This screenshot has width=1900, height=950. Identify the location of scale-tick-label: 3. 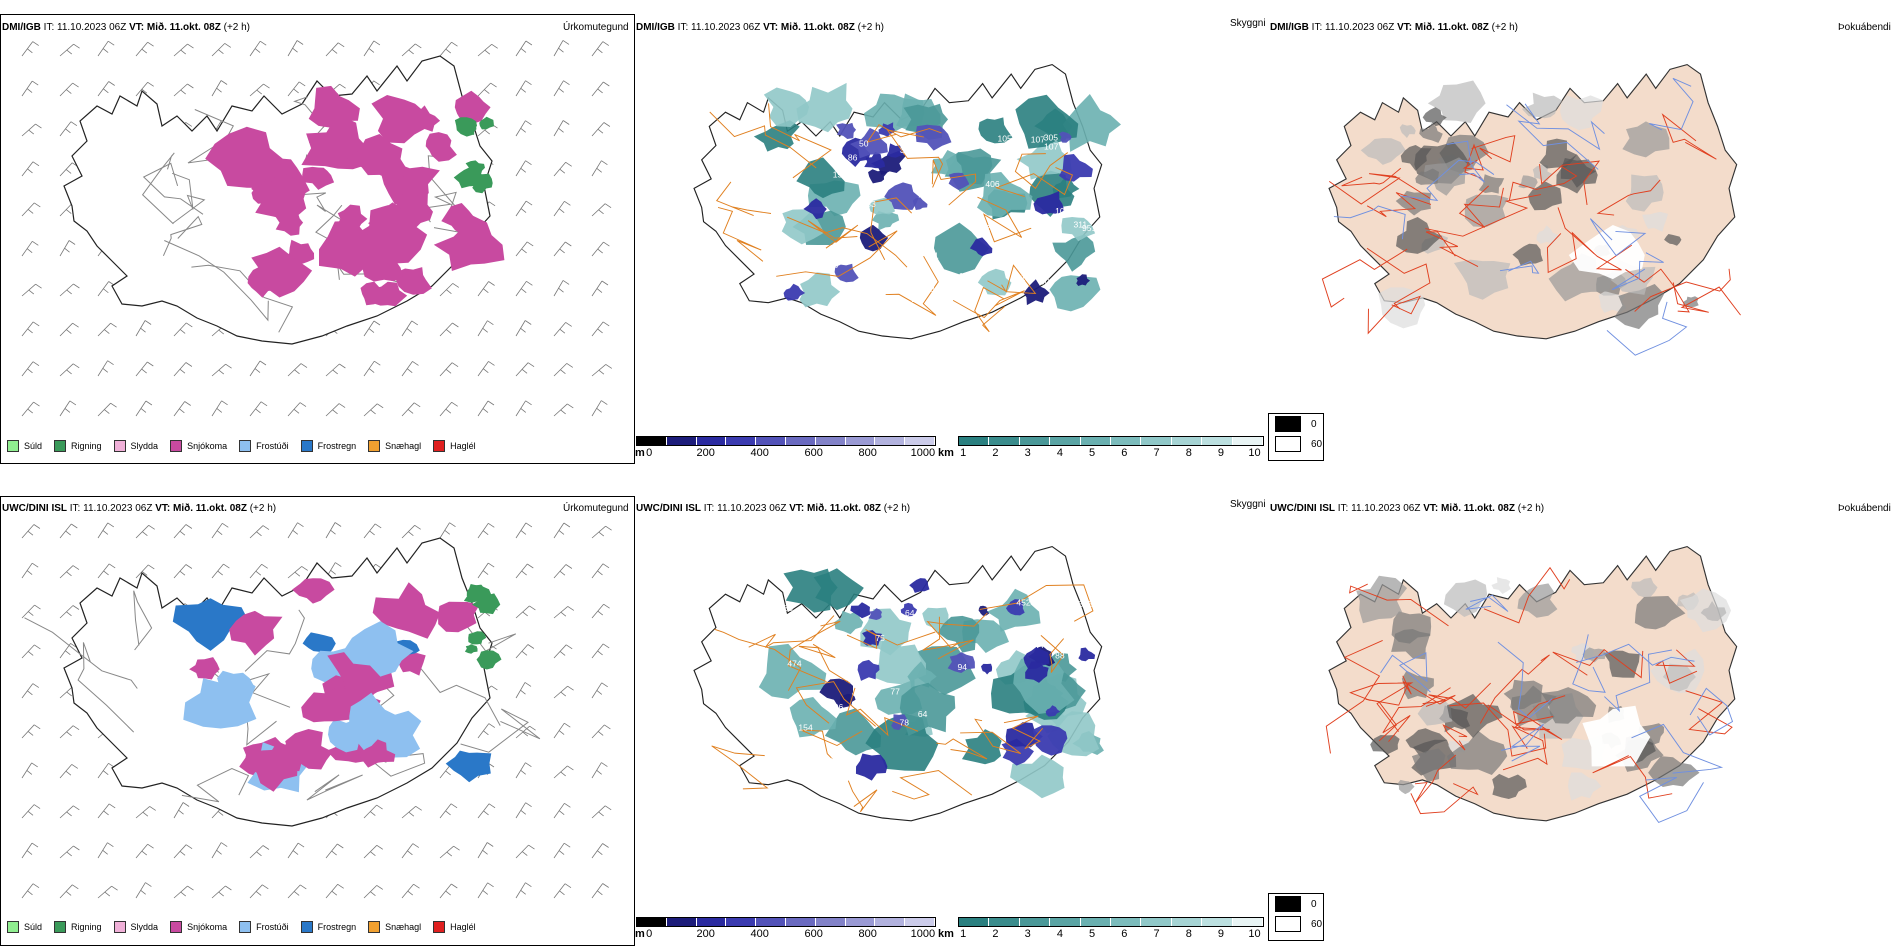
(1027, 453).